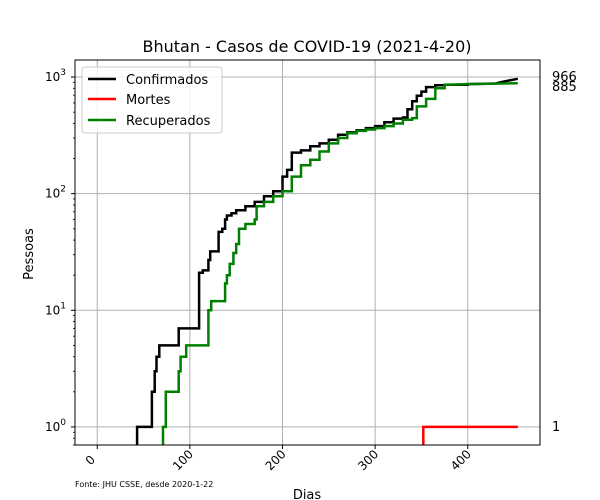 The image size is (600, 500). What do you see at coordinates (55, 193) in the screenshot?
I see `y-tick-label: 10²` at bounding box center [55, 193].